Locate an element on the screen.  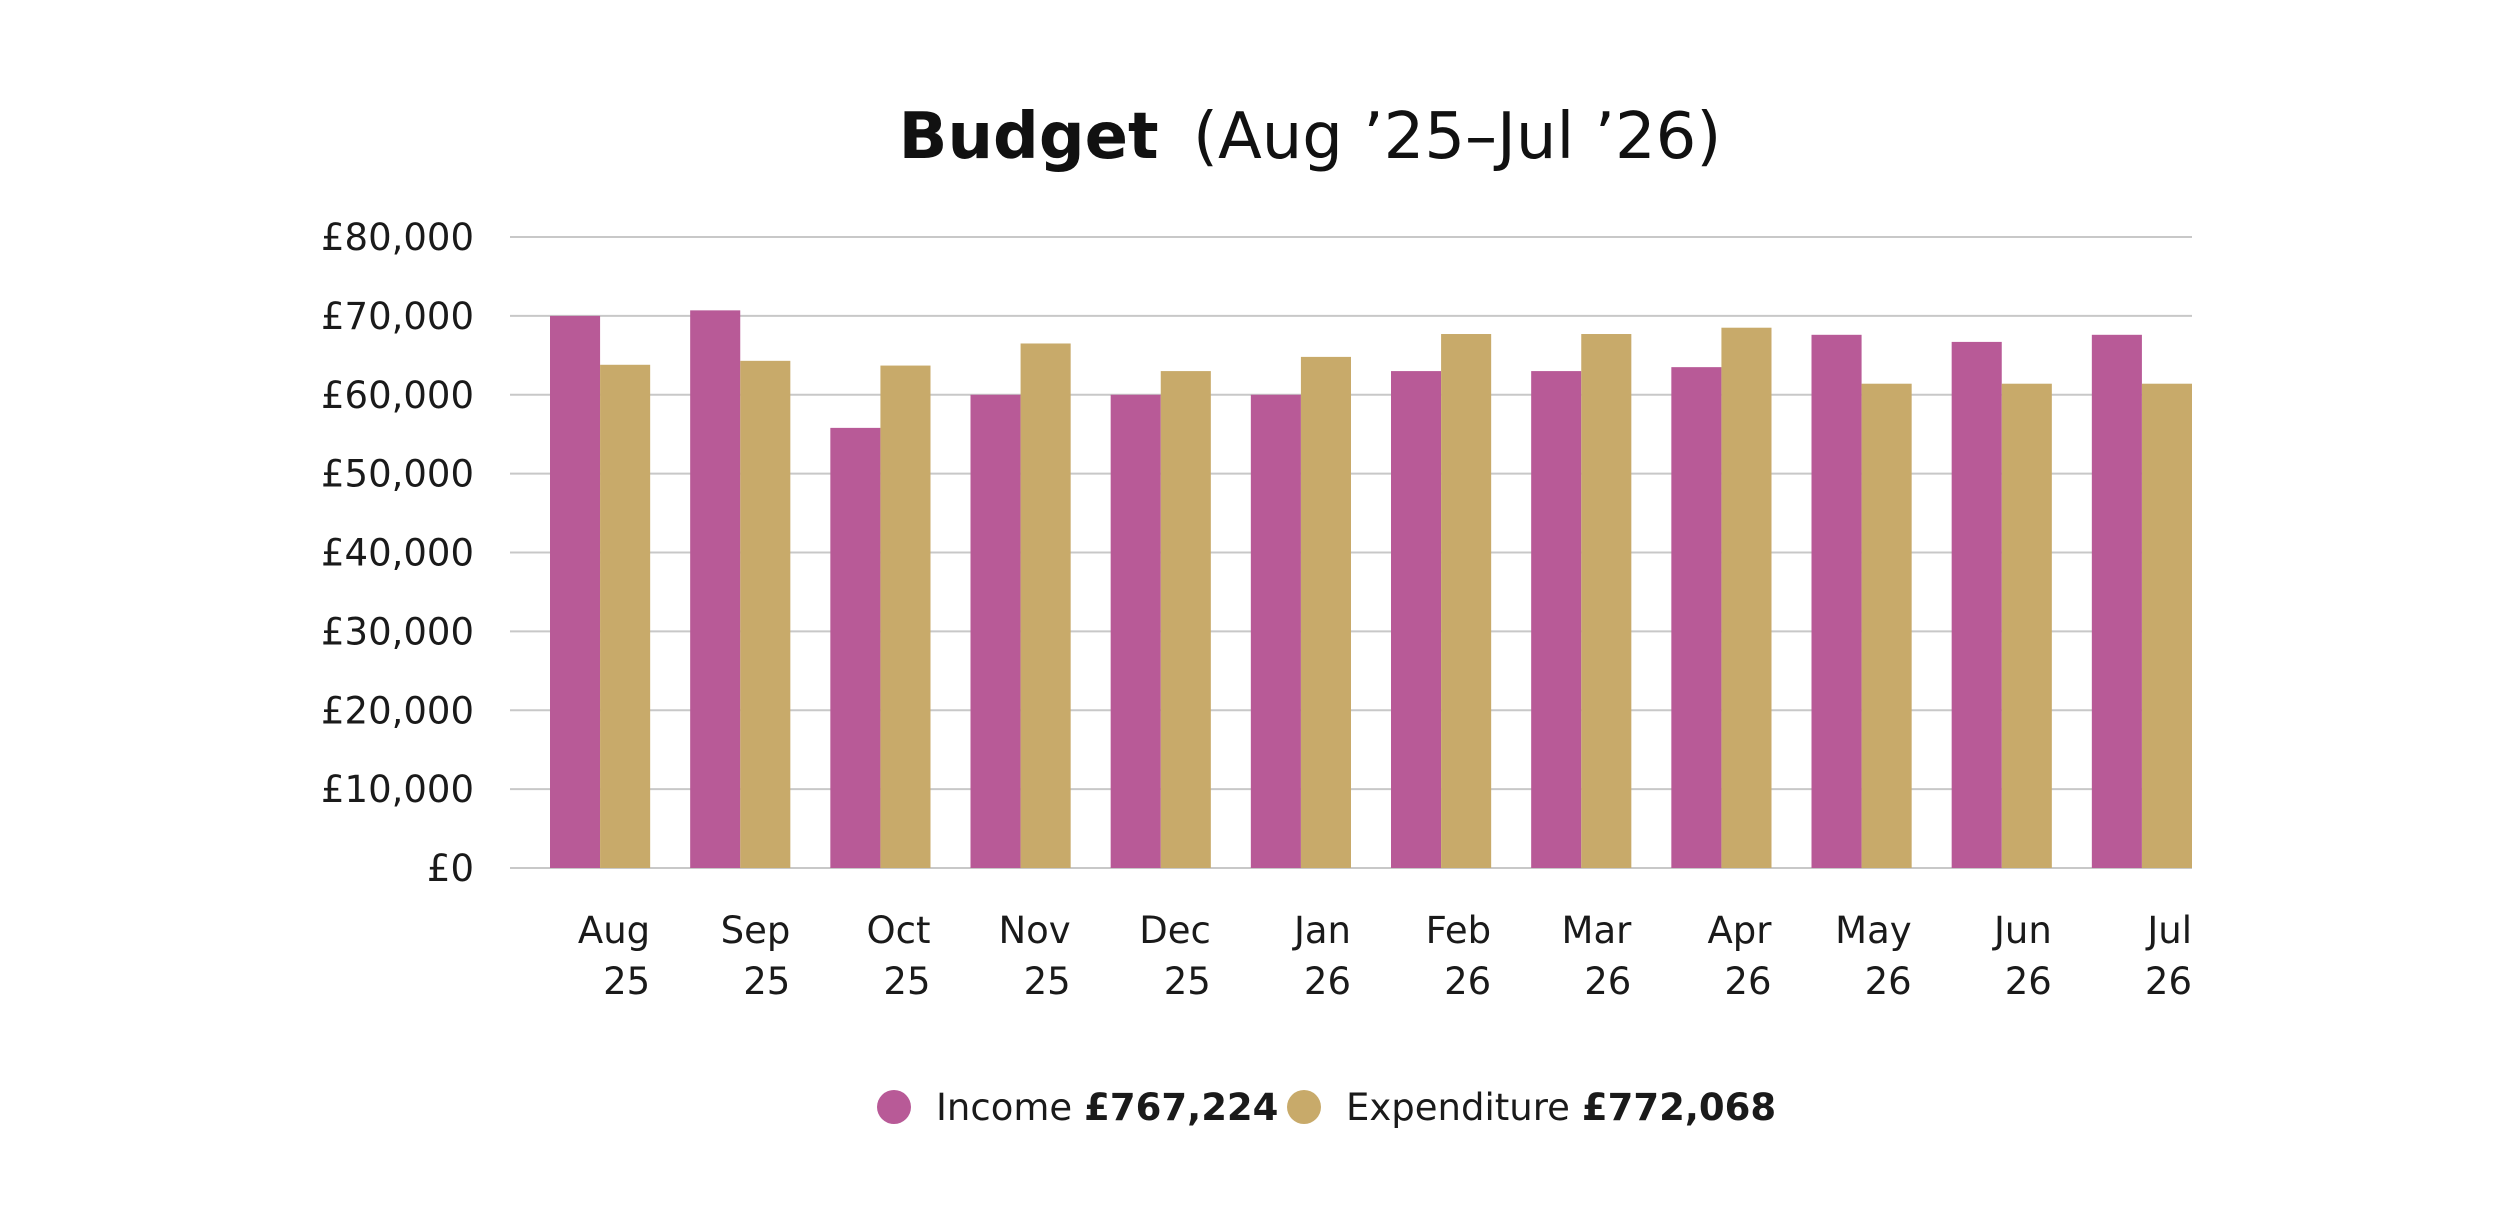
x-tick-label: Aug 25 is located at coordinates (614, 956).